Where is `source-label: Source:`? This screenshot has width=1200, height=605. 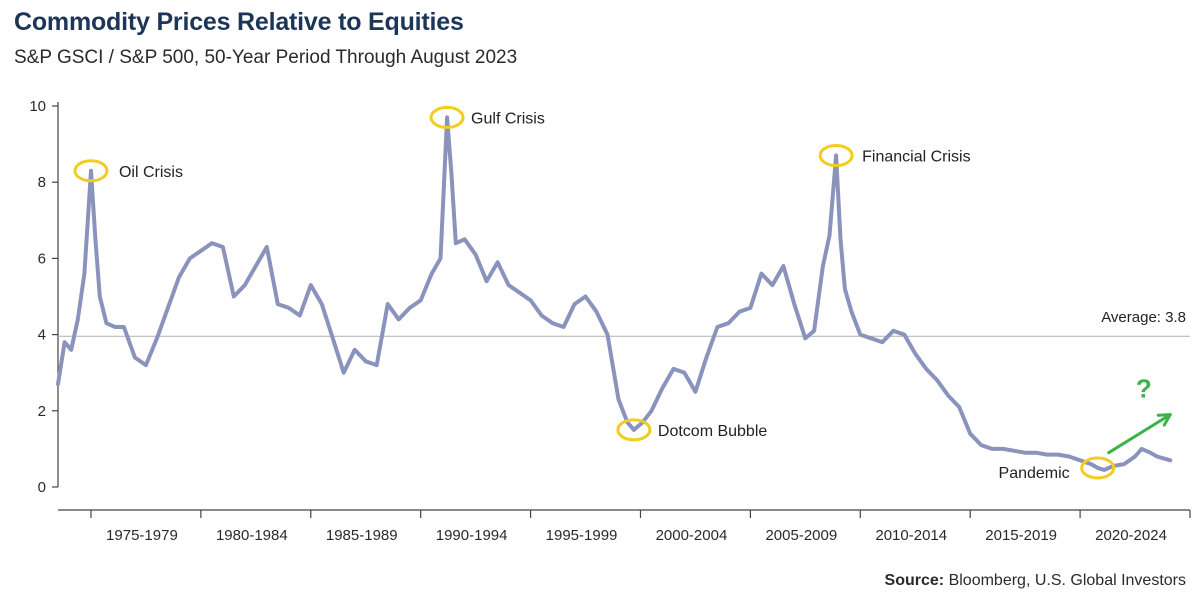 source-label: Source: is located at coordinates (914, 580).